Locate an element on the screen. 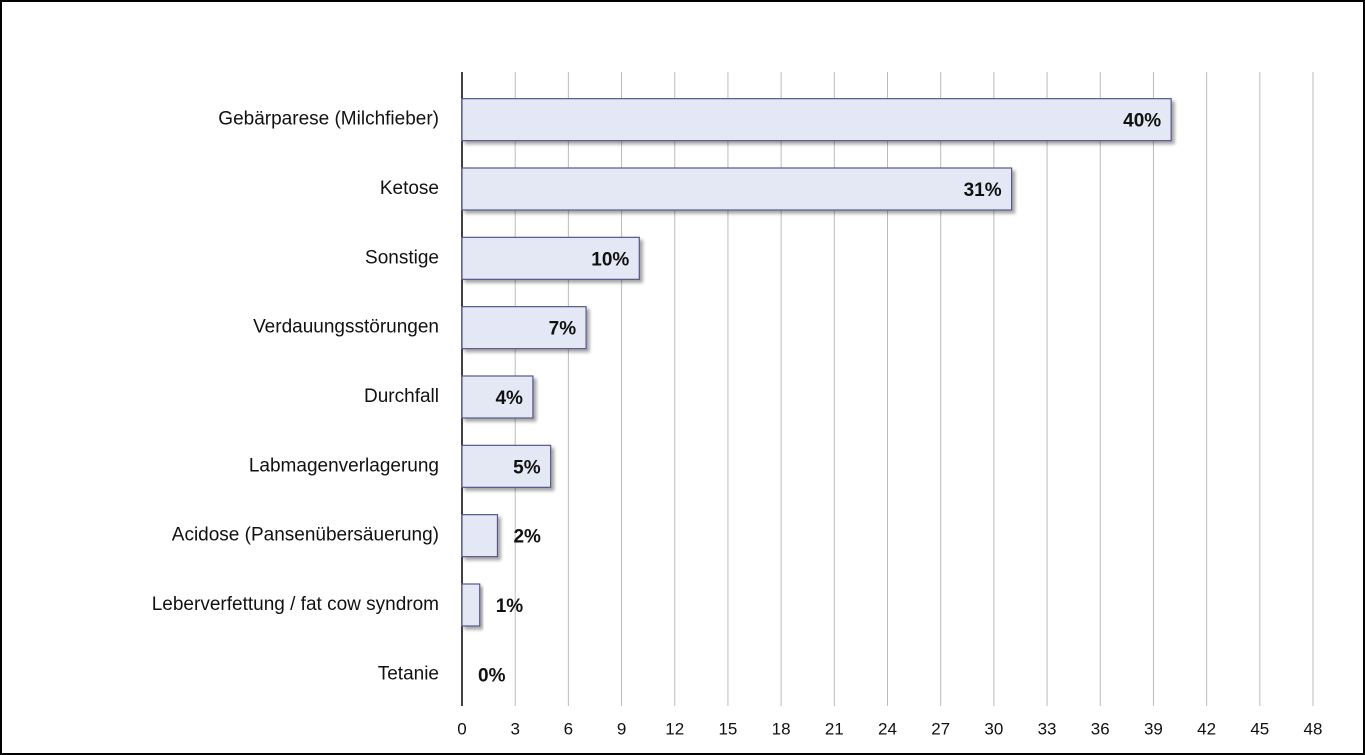 This screenshot has height=755, width=1365. x-tick-label: 15 is located at coordinates (727, 728).